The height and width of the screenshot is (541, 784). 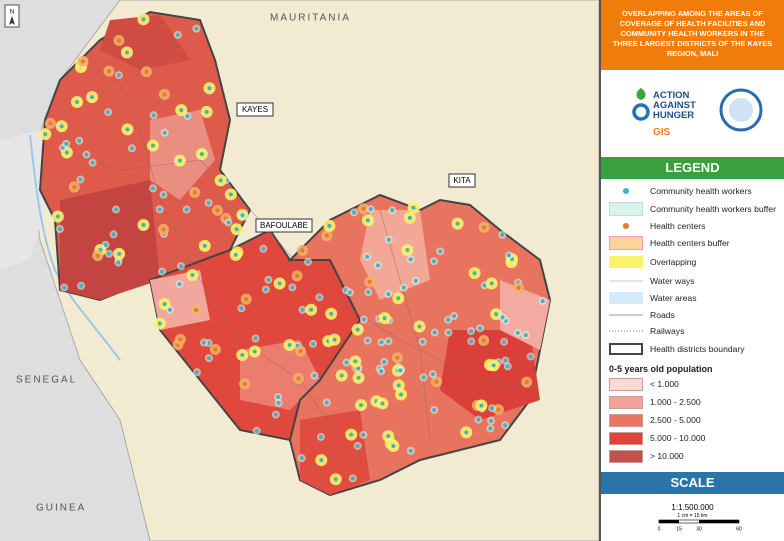 I want to click on logo-ministry, so click(x=741, y=110).